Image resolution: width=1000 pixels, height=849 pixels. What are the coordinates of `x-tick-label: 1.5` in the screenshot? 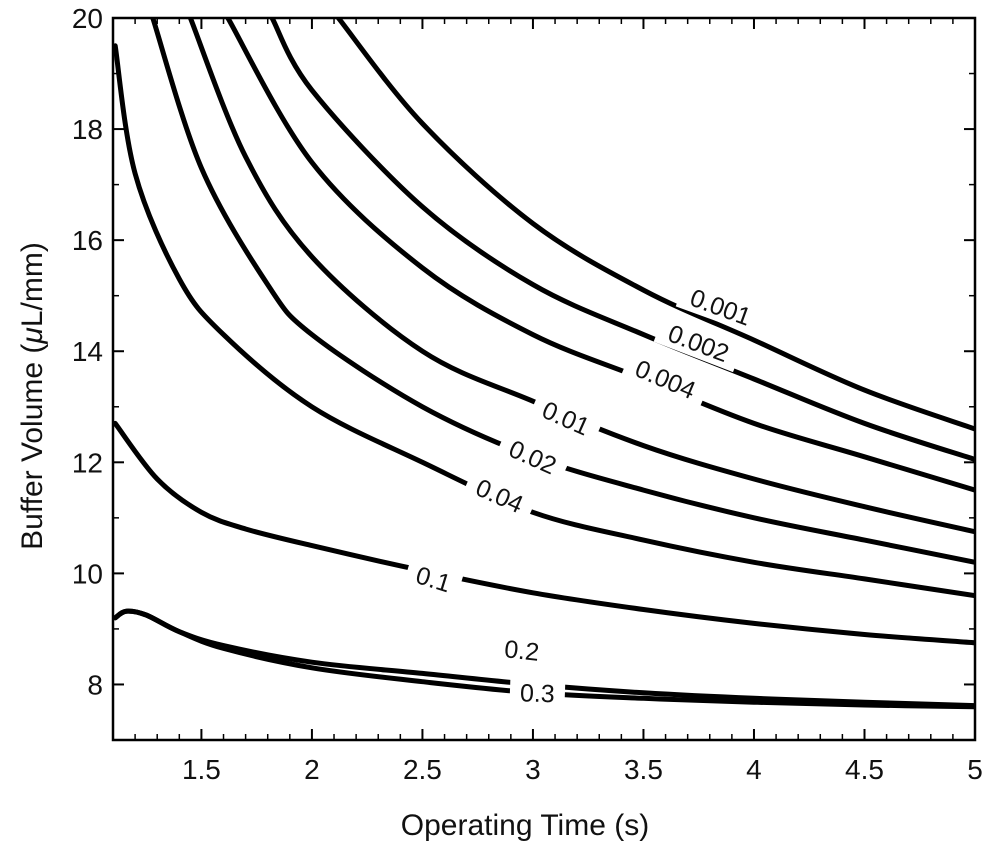 It's located at (201, 769).